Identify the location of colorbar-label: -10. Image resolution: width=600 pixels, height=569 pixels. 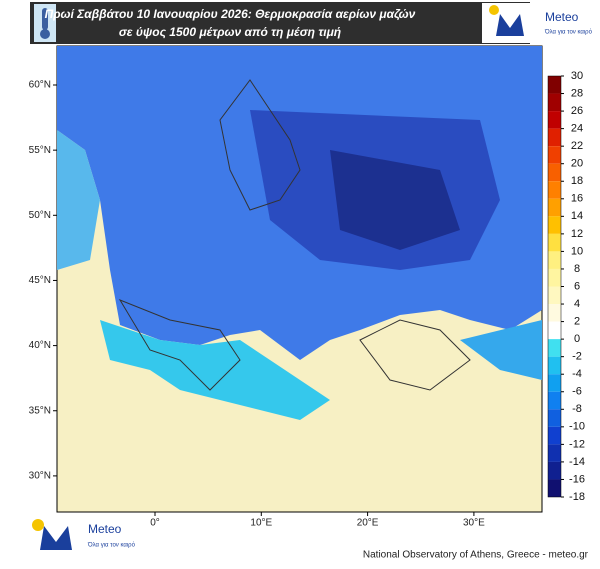
(577, 427).